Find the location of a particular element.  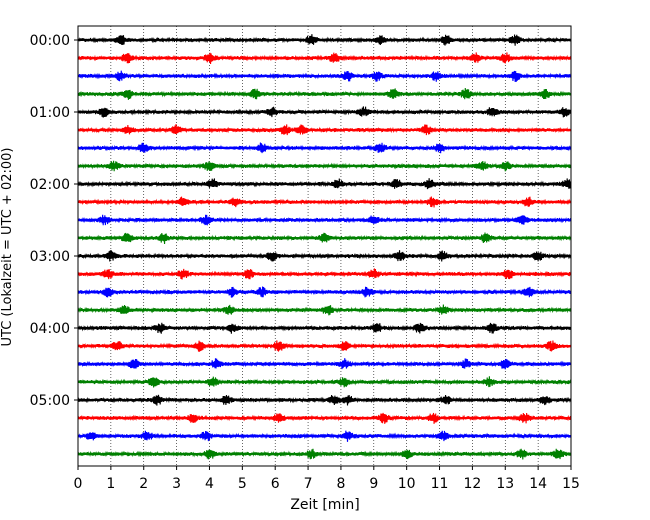

x-tick-label: 12 is located at coordinates (472, 484).